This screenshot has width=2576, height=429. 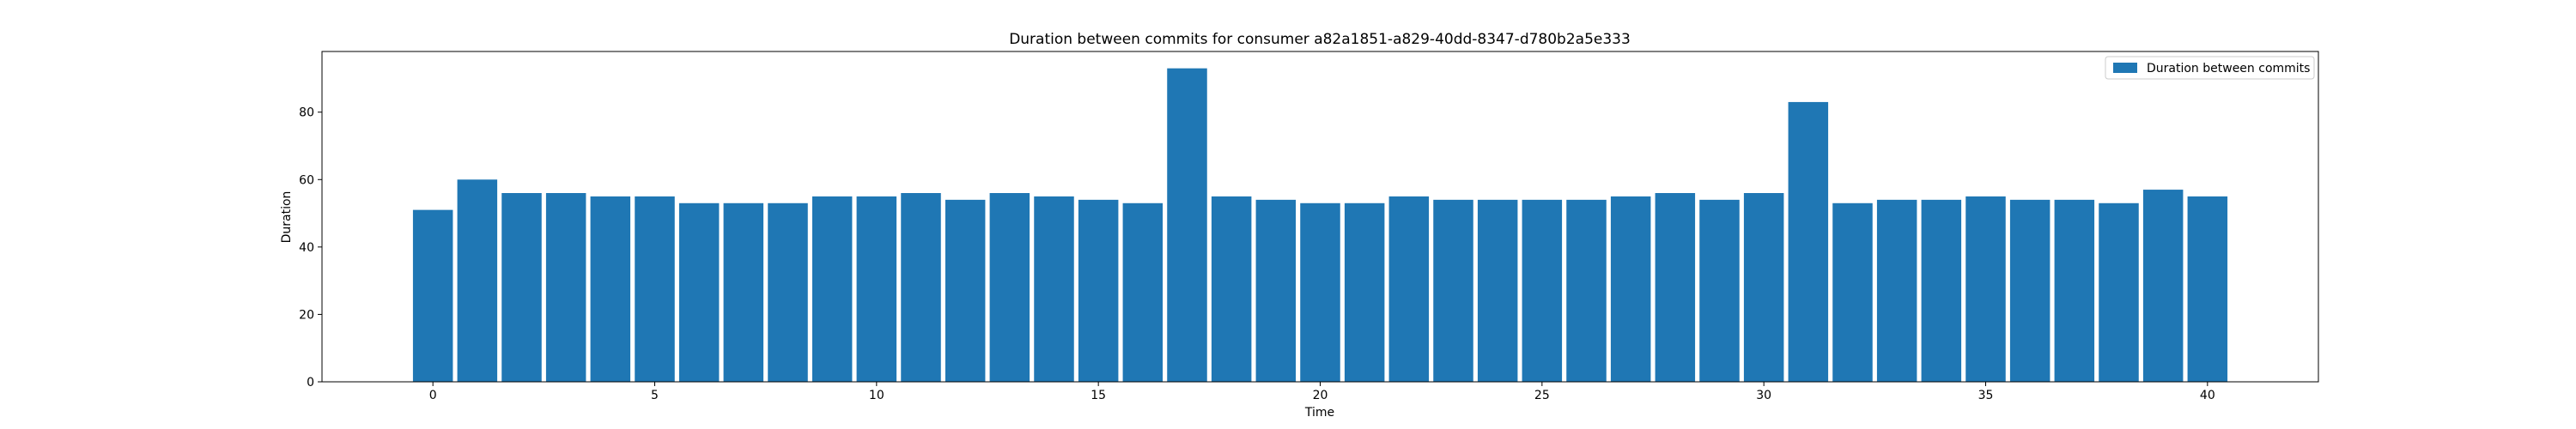 I want to click on legend: Duration between commits, so click(x=2210, y=68).